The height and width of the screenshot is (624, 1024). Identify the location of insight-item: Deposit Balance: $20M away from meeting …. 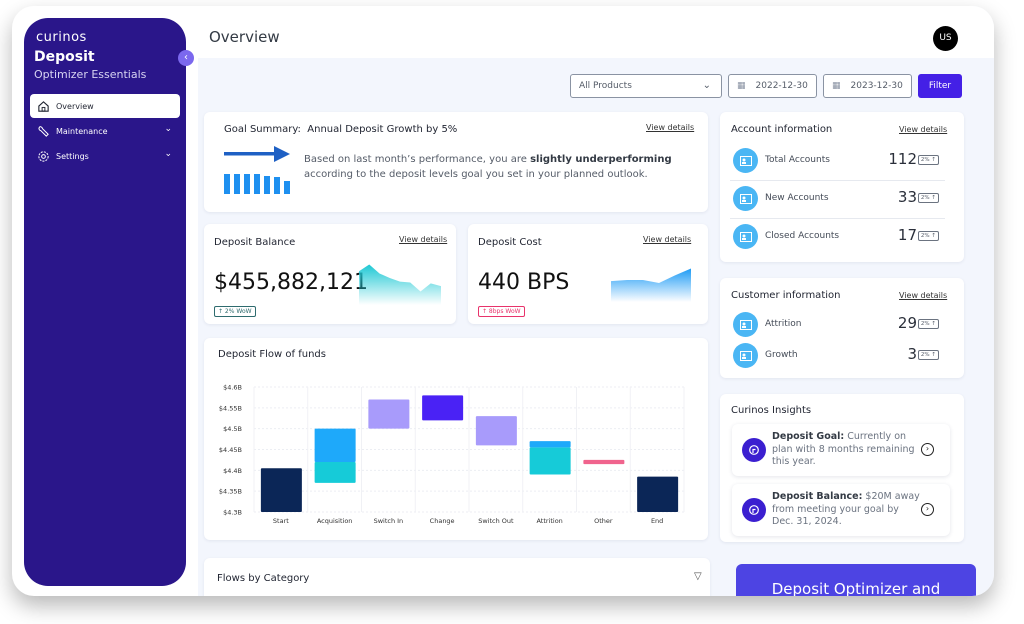
(841, 510).